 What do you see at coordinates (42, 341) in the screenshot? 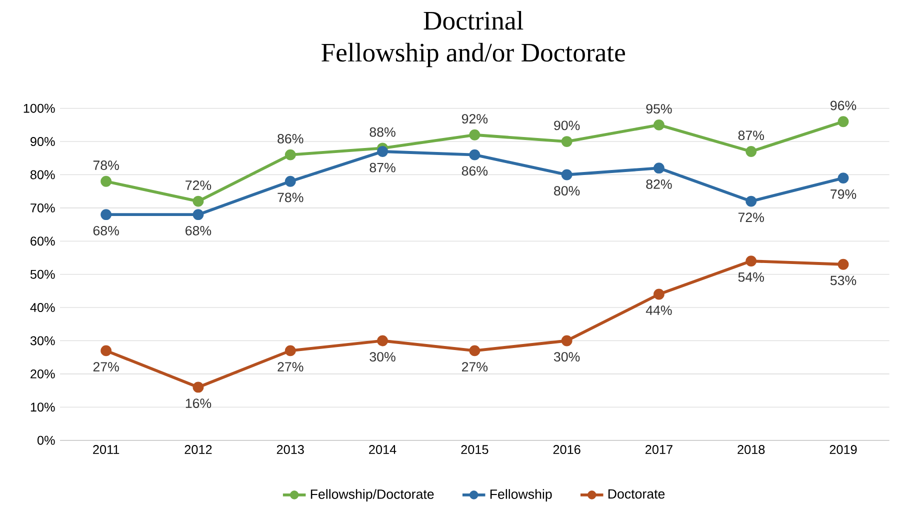
I see `y-tick-label: 30%` at bounding box center [42, 341].